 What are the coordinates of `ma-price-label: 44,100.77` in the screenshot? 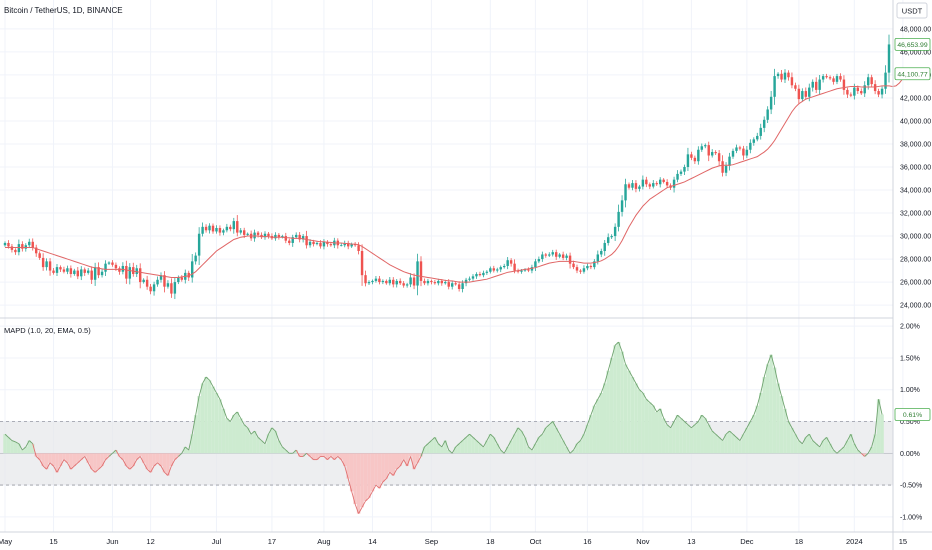 It's located at (912, 74).